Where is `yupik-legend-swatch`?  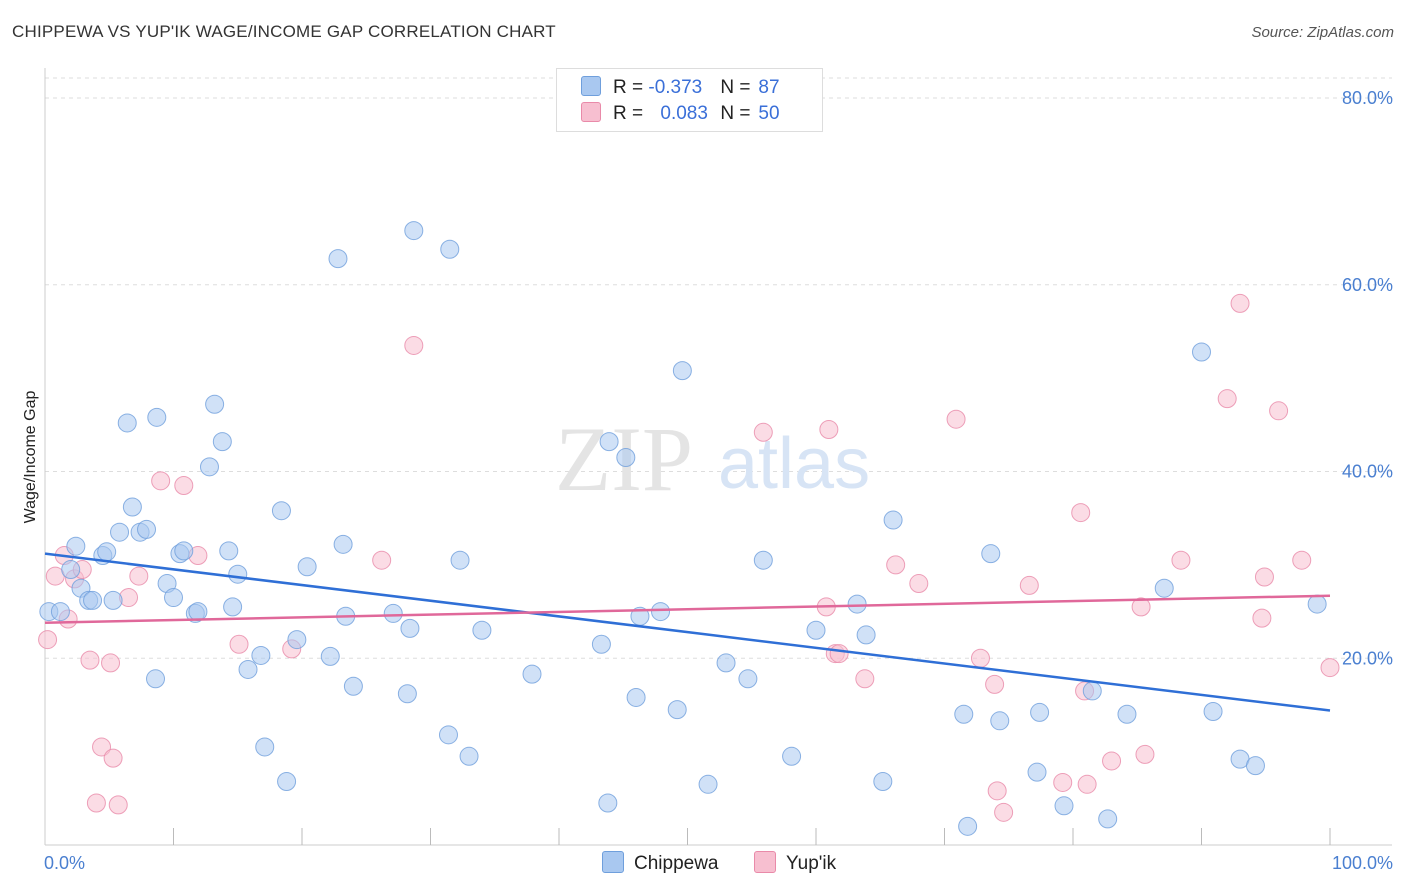 yupik-legend-swatch is located at coordinates (765, 862).